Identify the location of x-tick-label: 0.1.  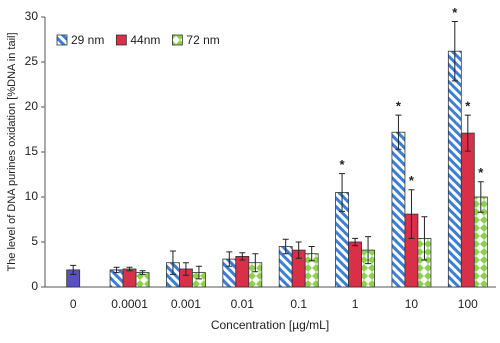
(298, 304).